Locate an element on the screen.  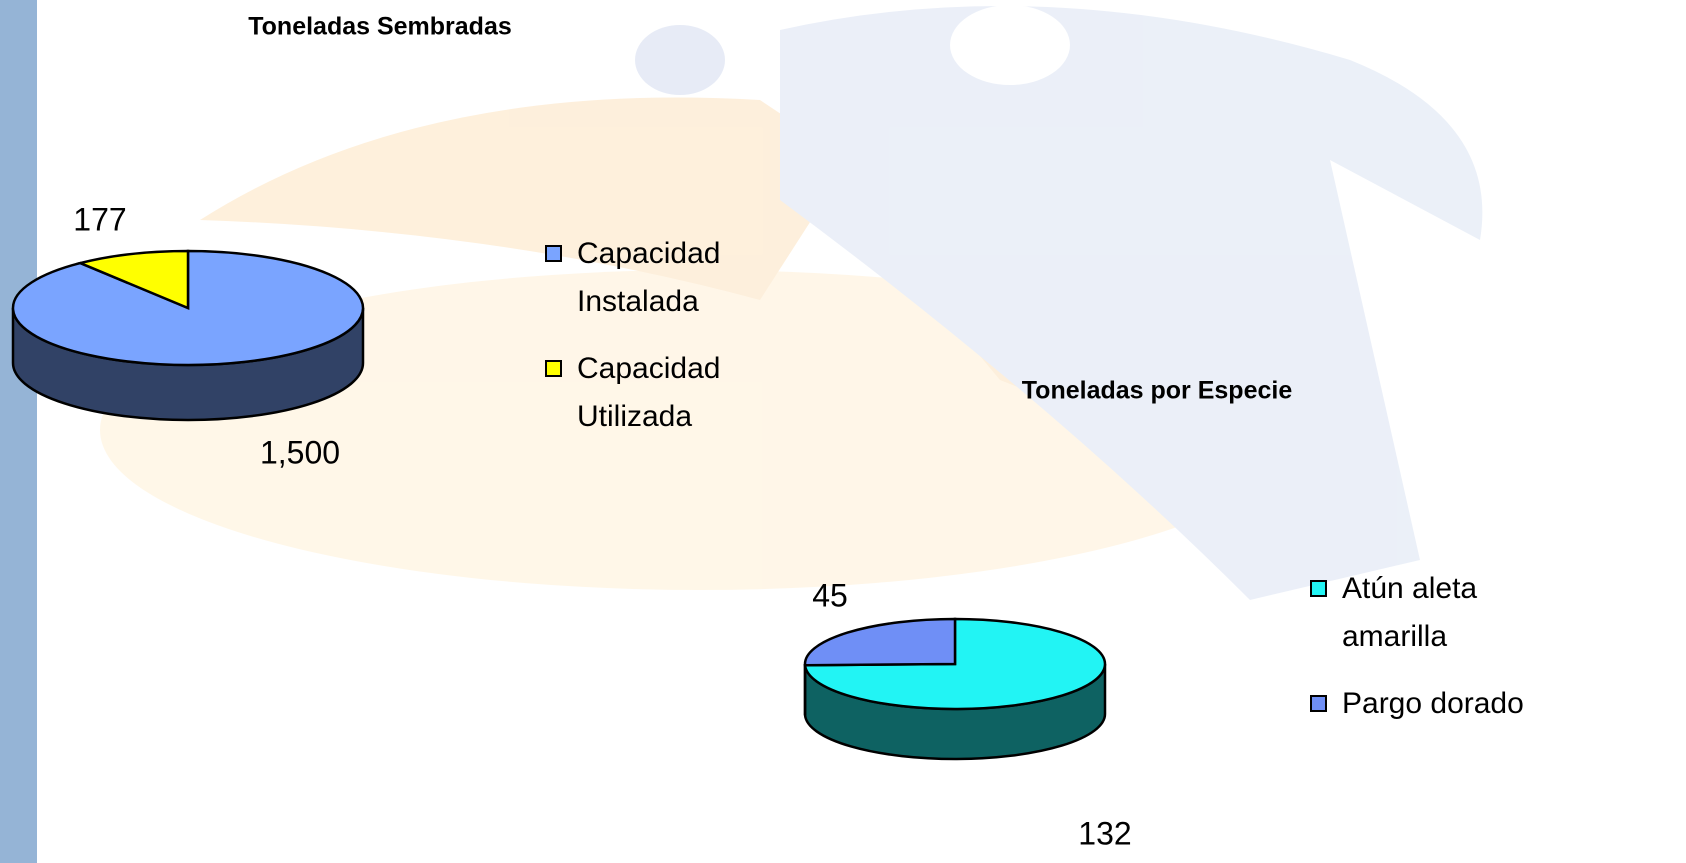
side-bar is located at coordinates (18, 431).